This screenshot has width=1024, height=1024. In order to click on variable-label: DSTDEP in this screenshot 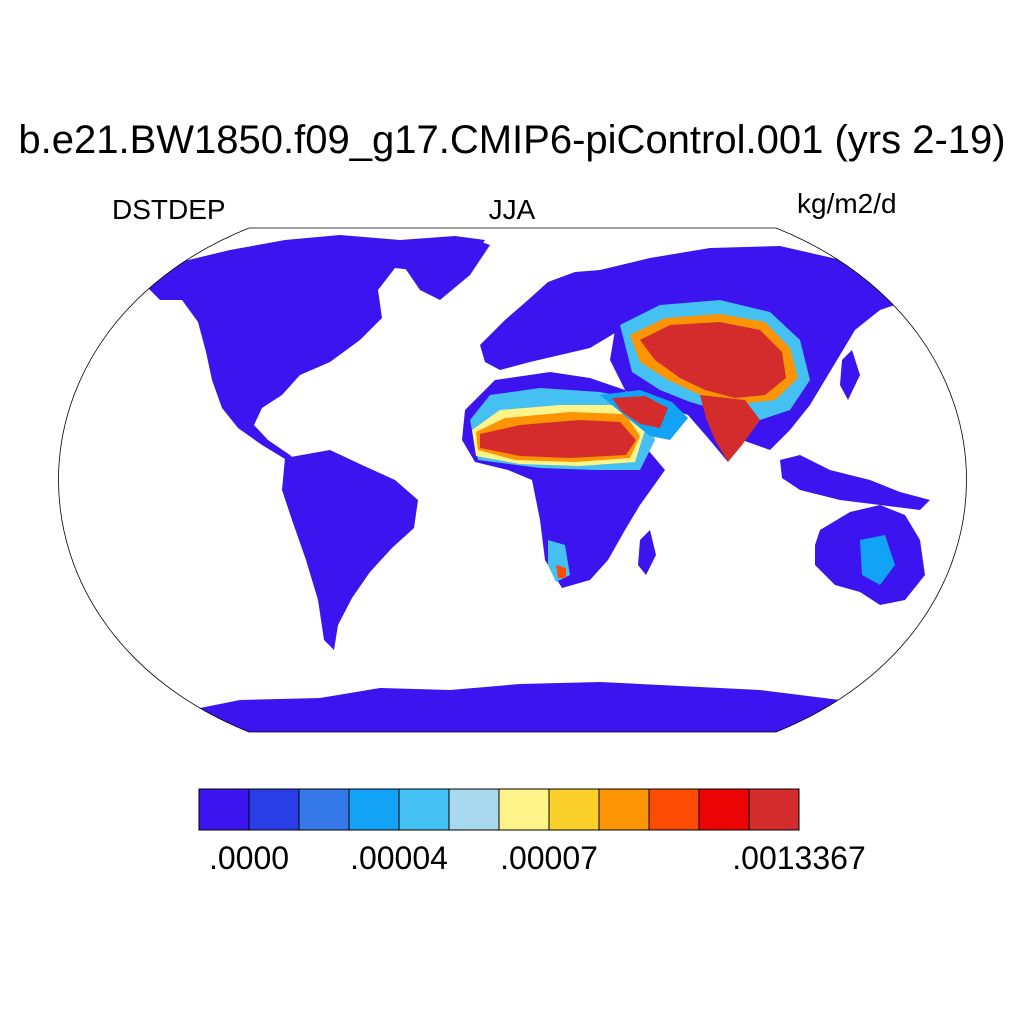, I will do `click(169, 209)`.